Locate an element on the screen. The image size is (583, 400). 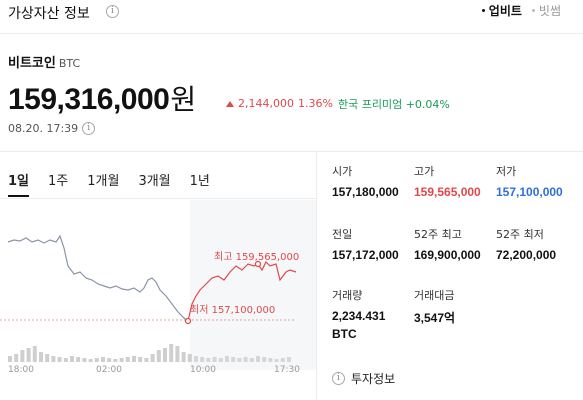
stat-value: 159,565,000 is located at coordinates (447, 192).